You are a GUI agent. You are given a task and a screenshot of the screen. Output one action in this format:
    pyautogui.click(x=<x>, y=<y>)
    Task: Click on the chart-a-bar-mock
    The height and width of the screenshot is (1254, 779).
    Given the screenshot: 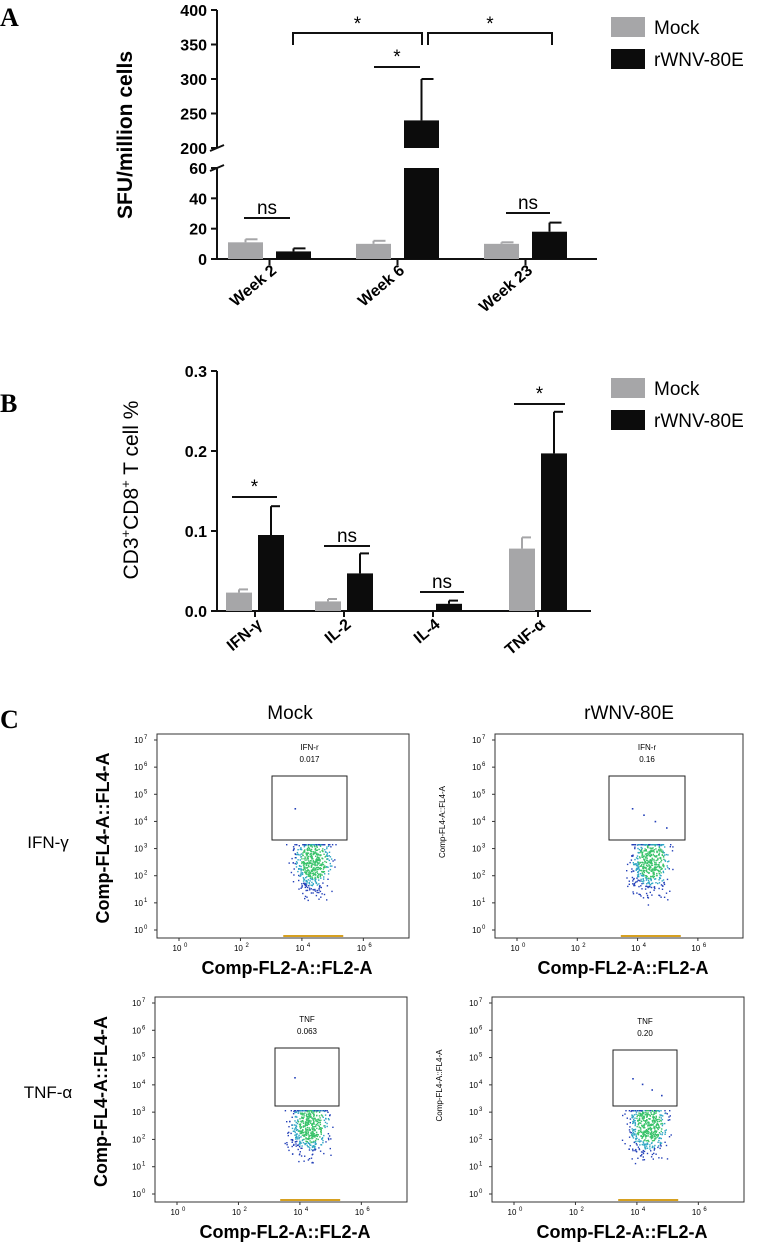 What is the action you would take?
    pyautogui.click(x=373, y=251)
    